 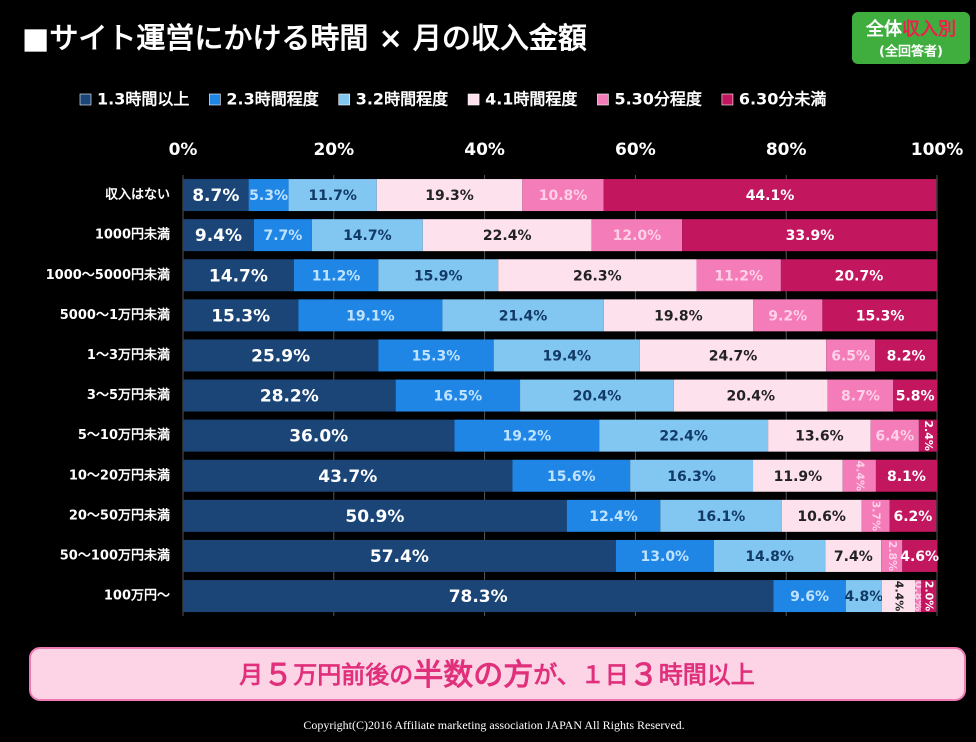 What do you see at coordinates (929, 29) in the screenshot?
I see `badge-accent: 収入別` at bounding box center [929, 29].